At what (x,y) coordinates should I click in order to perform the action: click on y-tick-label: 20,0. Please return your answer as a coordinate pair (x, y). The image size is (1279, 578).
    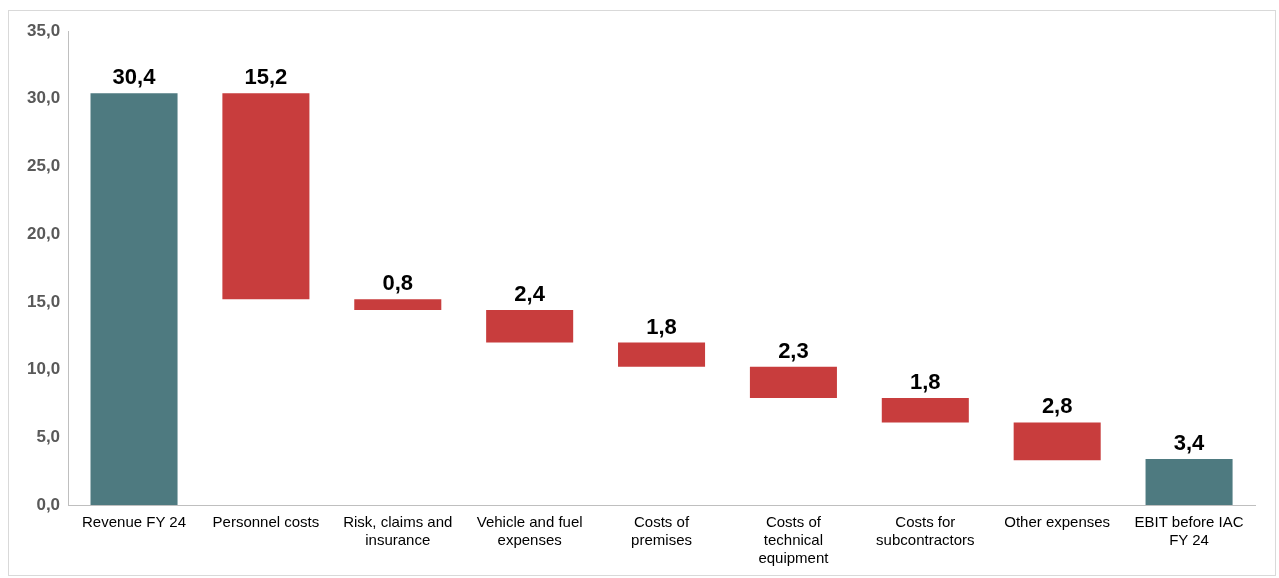
    Looking at the image, I should click on (43, 233).